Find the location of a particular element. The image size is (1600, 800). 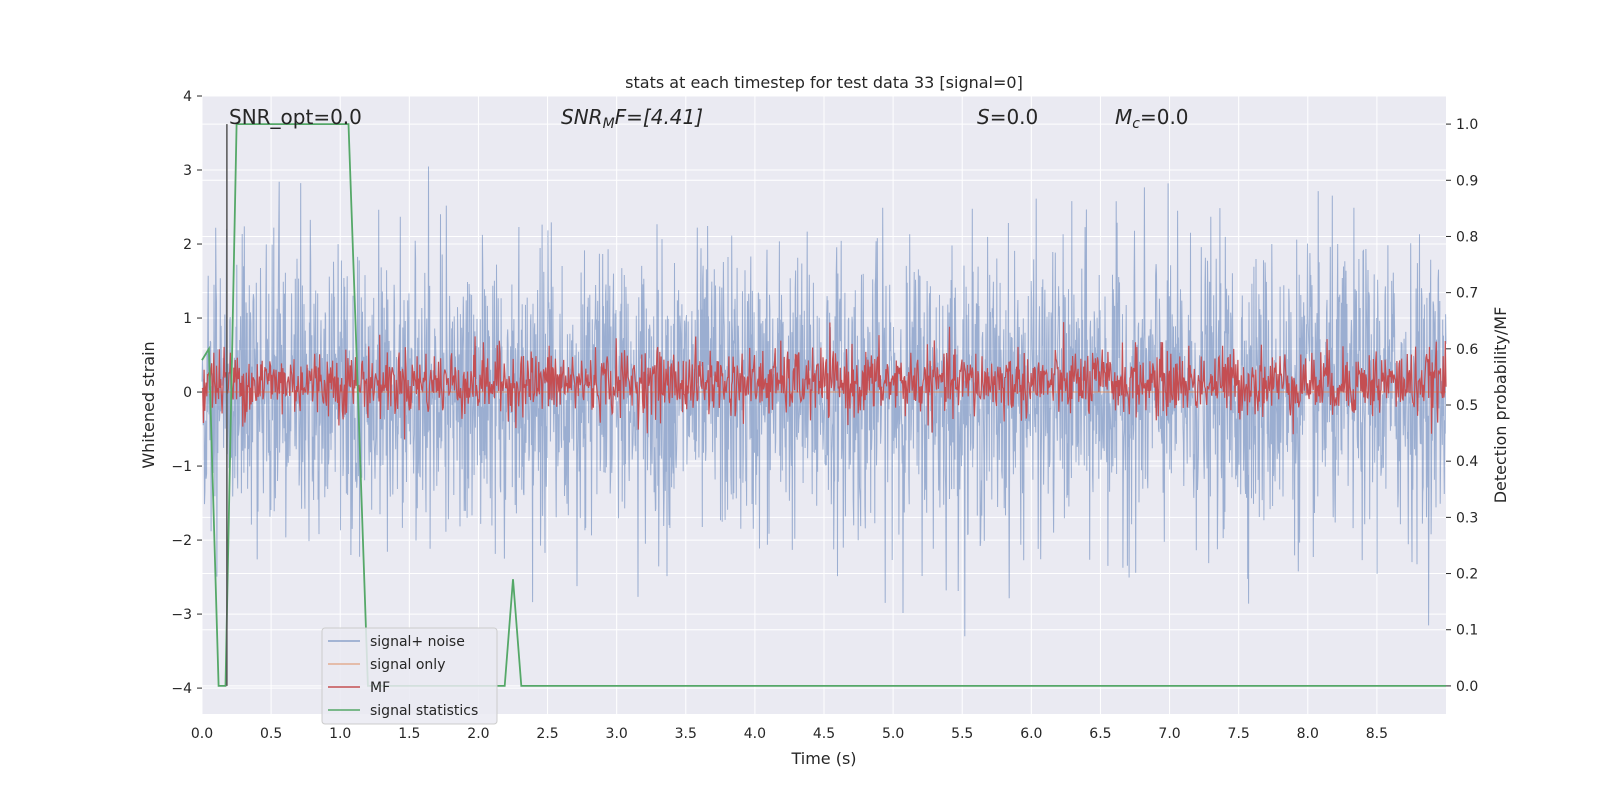

x-tick-label: 0.5 is located at coordinates (271, 734).